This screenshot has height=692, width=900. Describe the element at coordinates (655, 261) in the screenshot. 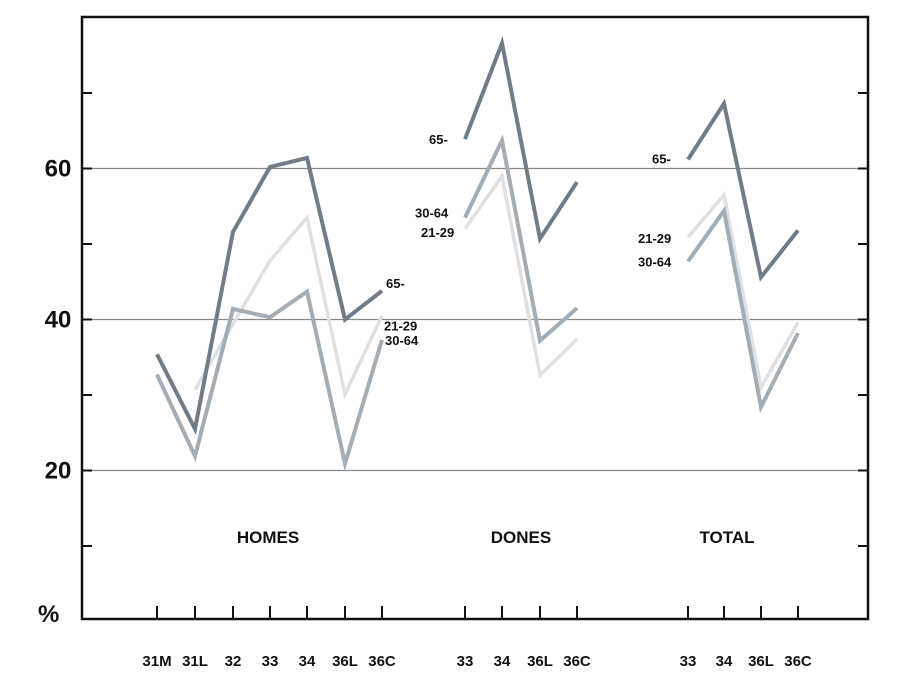

I see `series-label-total: 30-64` at that location.